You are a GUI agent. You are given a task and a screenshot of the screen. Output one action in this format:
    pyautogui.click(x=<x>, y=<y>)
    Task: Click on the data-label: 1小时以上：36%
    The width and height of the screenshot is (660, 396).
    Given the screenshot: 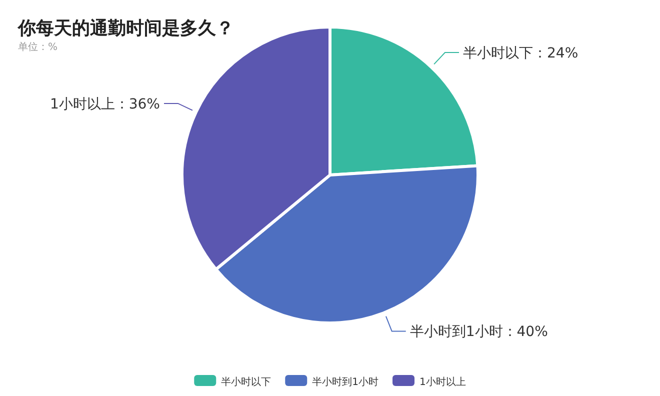 What is the action you would take?
    pyautogui.click(x=105, y=104)
    